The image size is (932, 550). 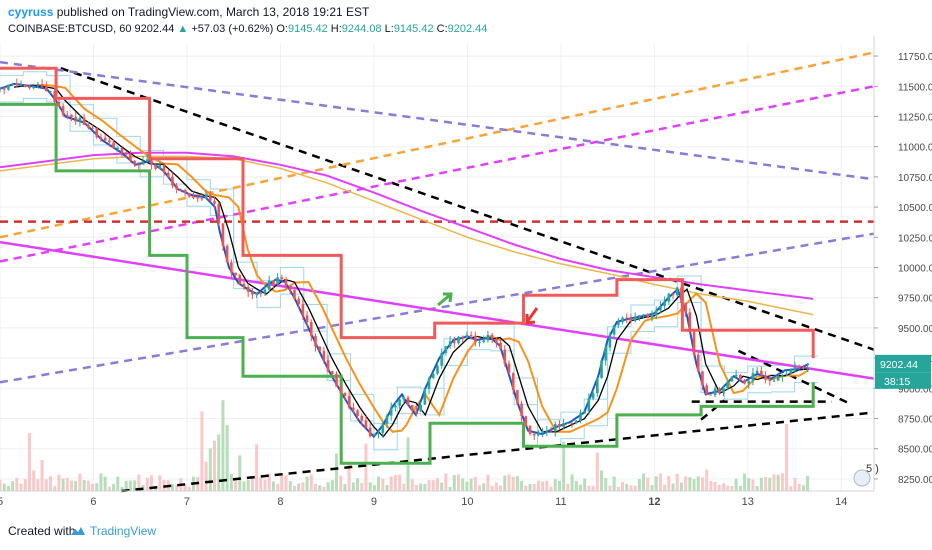 What do you see at coordinates (903, 363) in the screenshot?
I see `price-tag-box` at bounding box center [903, 363].